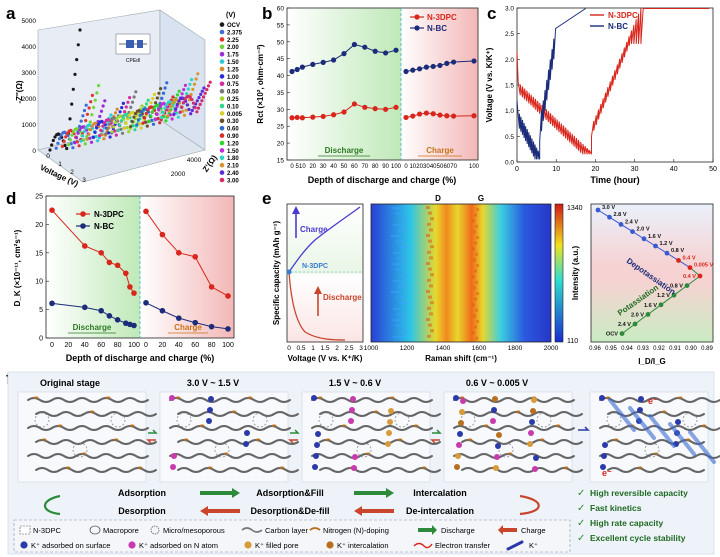 This screenshot has width=720, height=557. Describe the element at coordinates (228, 345) in the screenshot. I see `panel-d-x-tick: 100` at that location.